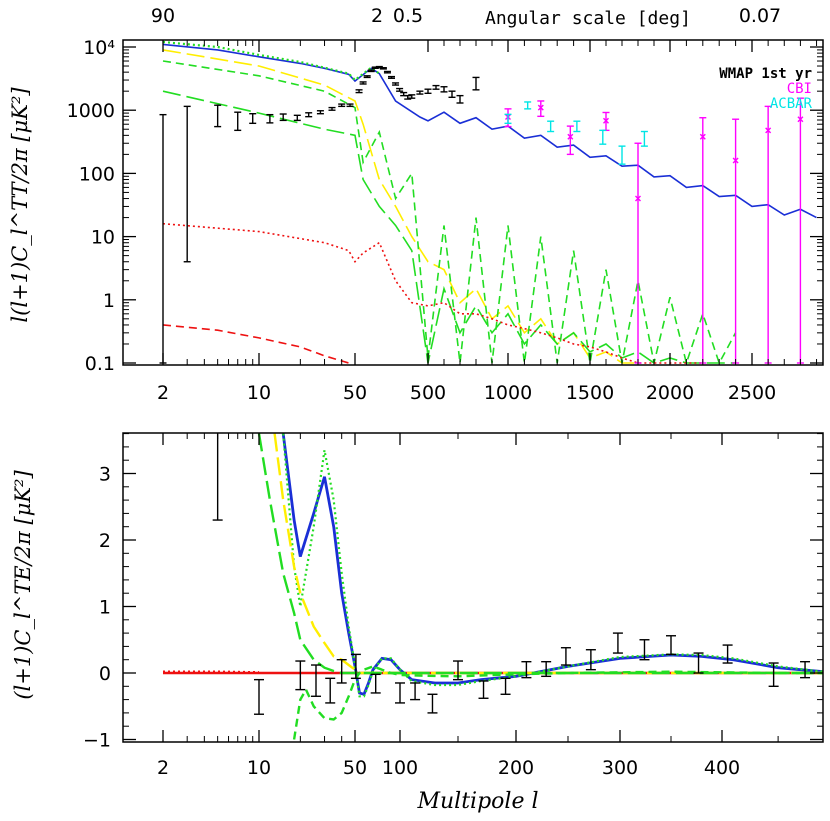  I want to click on angular-scale-tick-label: 2, so click(377, 16).